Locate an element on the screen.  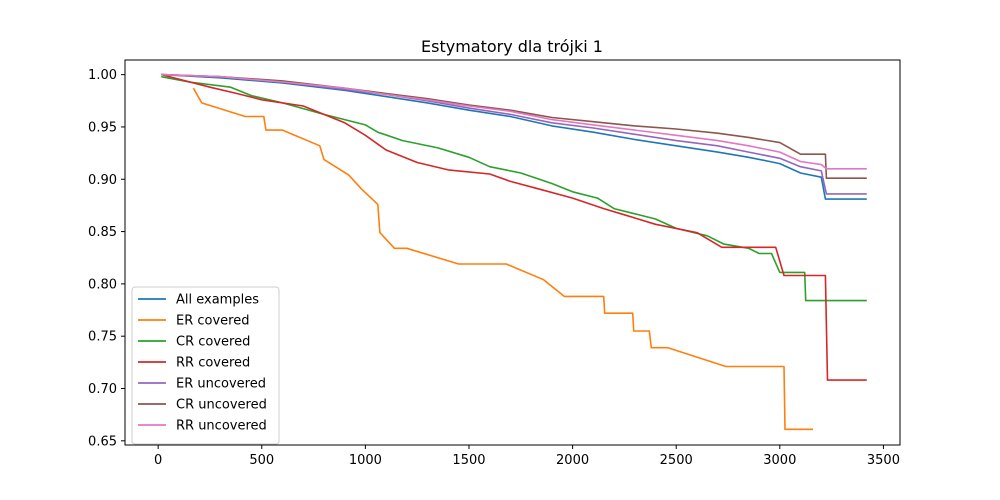
legend-label: RR uncovered is located at coordinates (221, 426).